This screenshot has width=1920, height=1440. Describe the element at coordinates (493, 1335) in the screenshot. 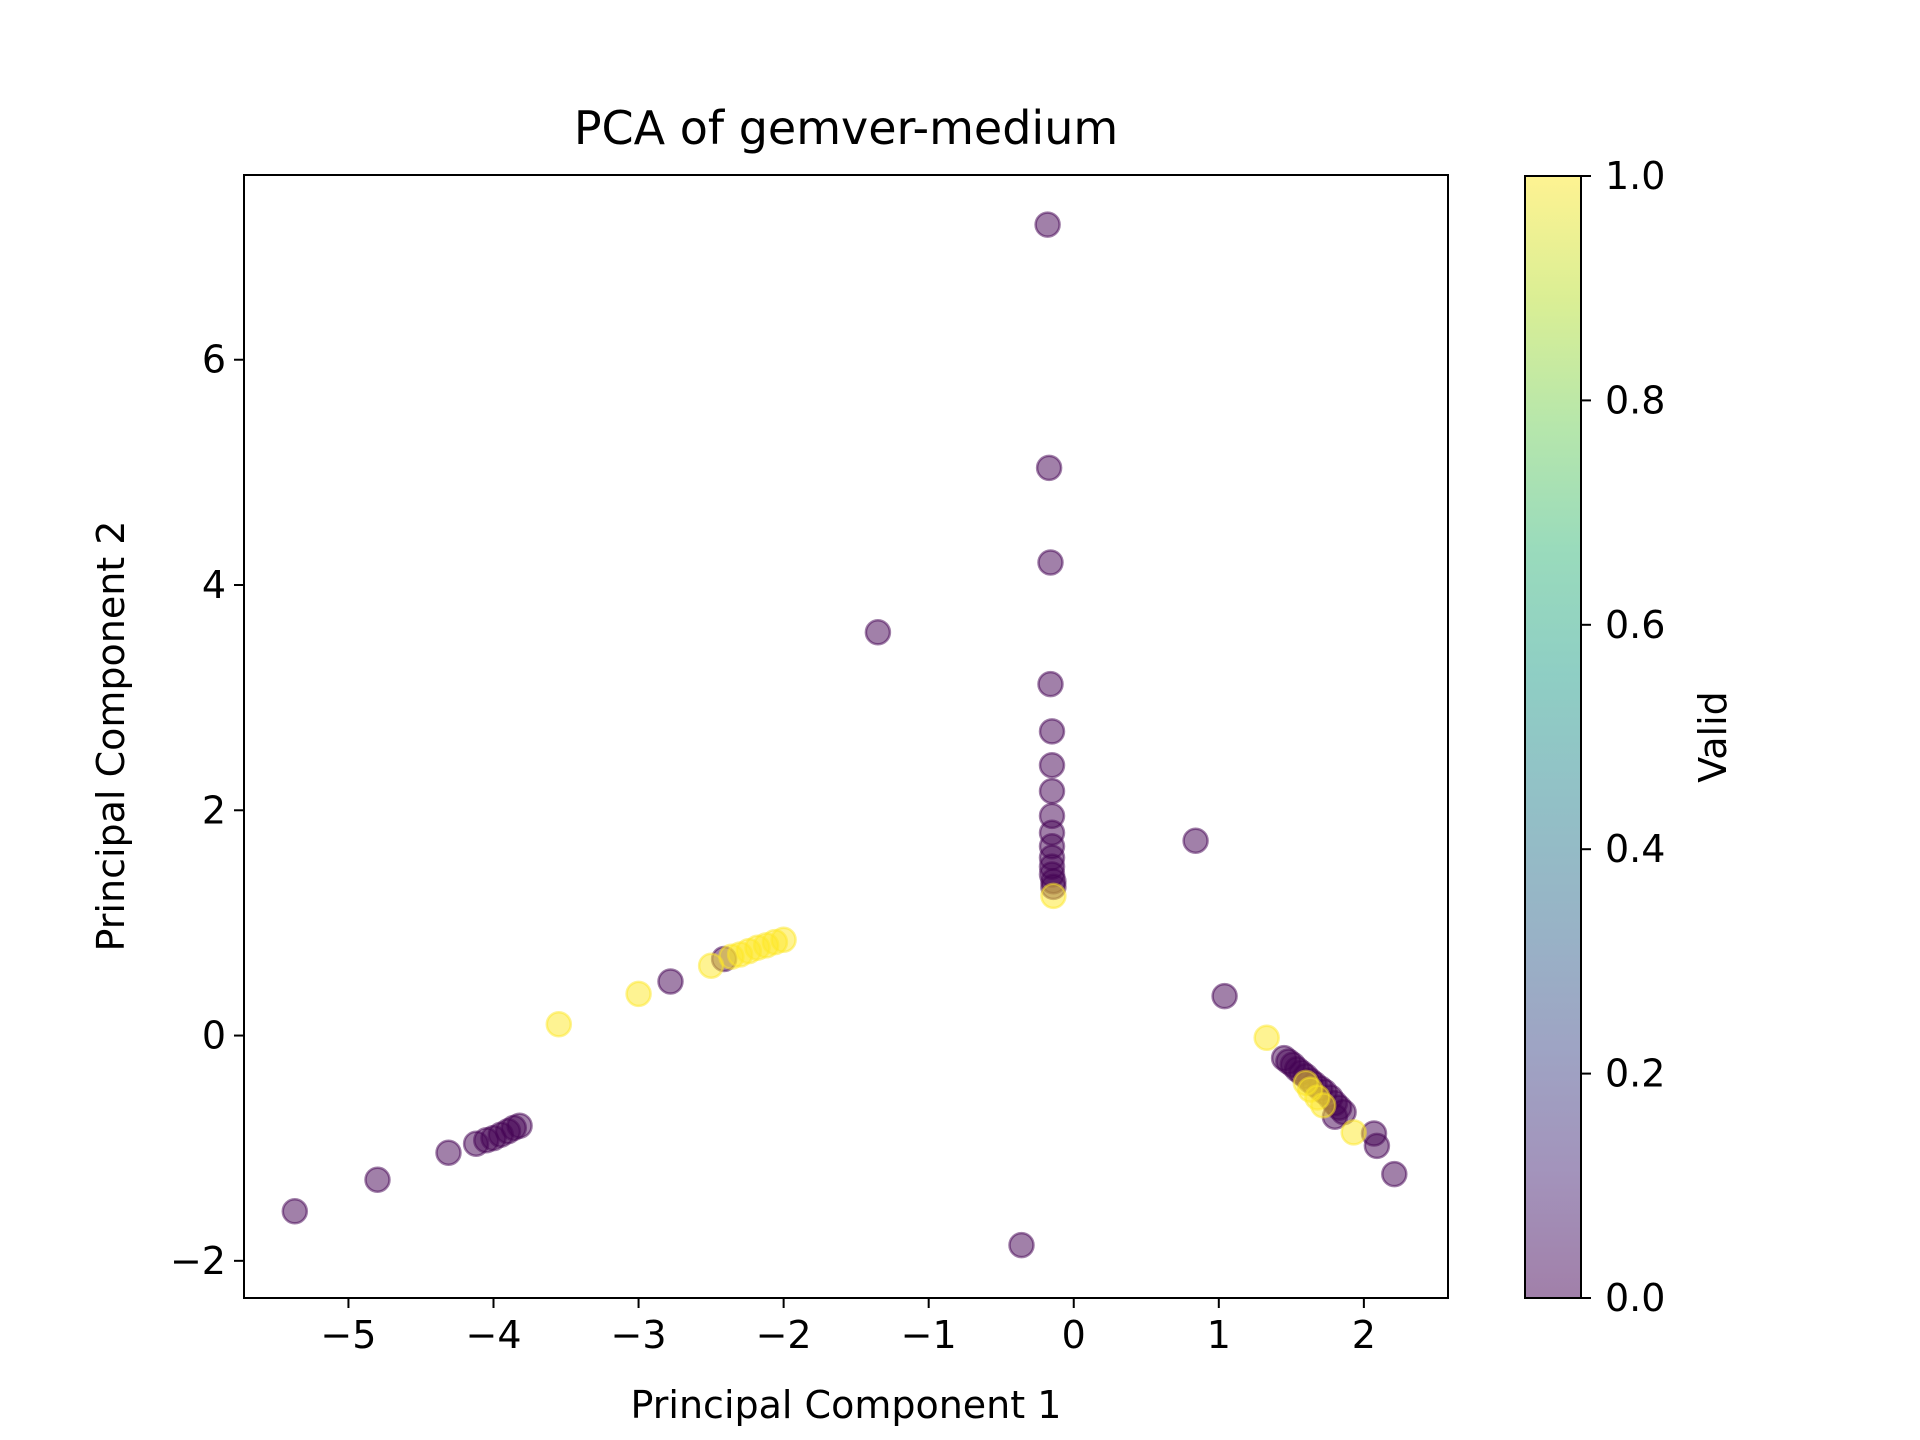

I see `x-tick-label: −4` at that location.